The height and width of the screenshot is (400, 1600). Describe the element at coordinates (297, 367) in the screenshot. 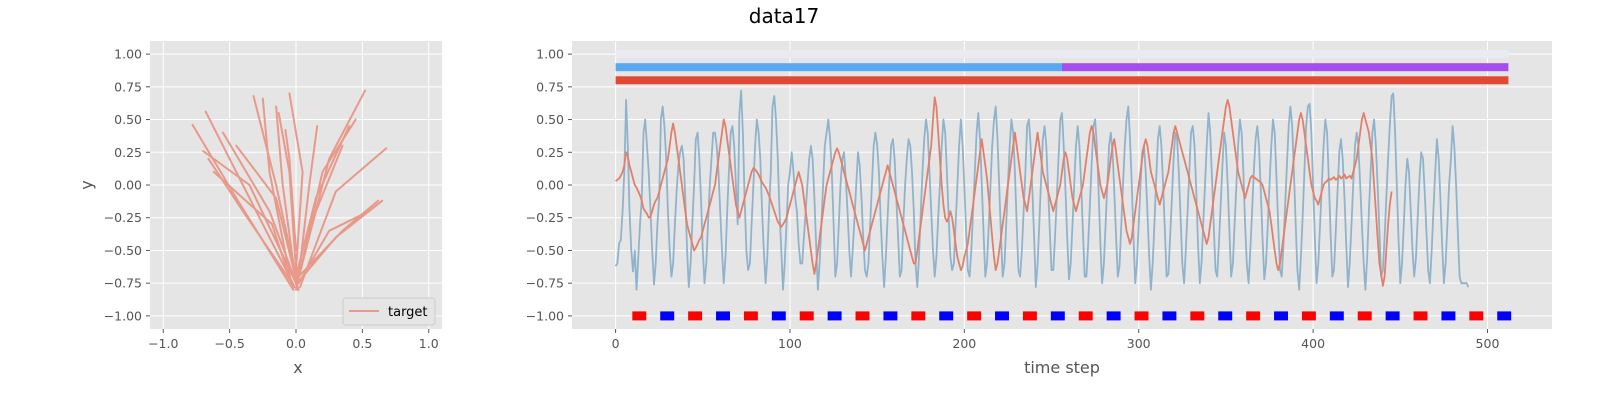

I see `left-plot-x-label: x` at that location.